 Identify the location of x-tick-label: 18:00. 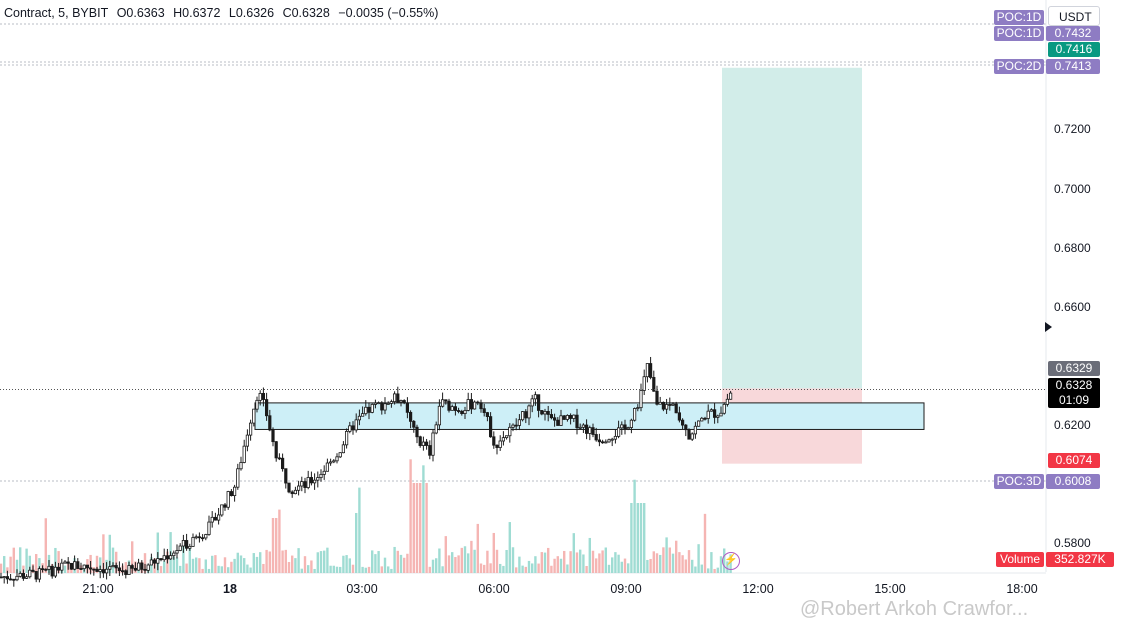
(1022, 589).